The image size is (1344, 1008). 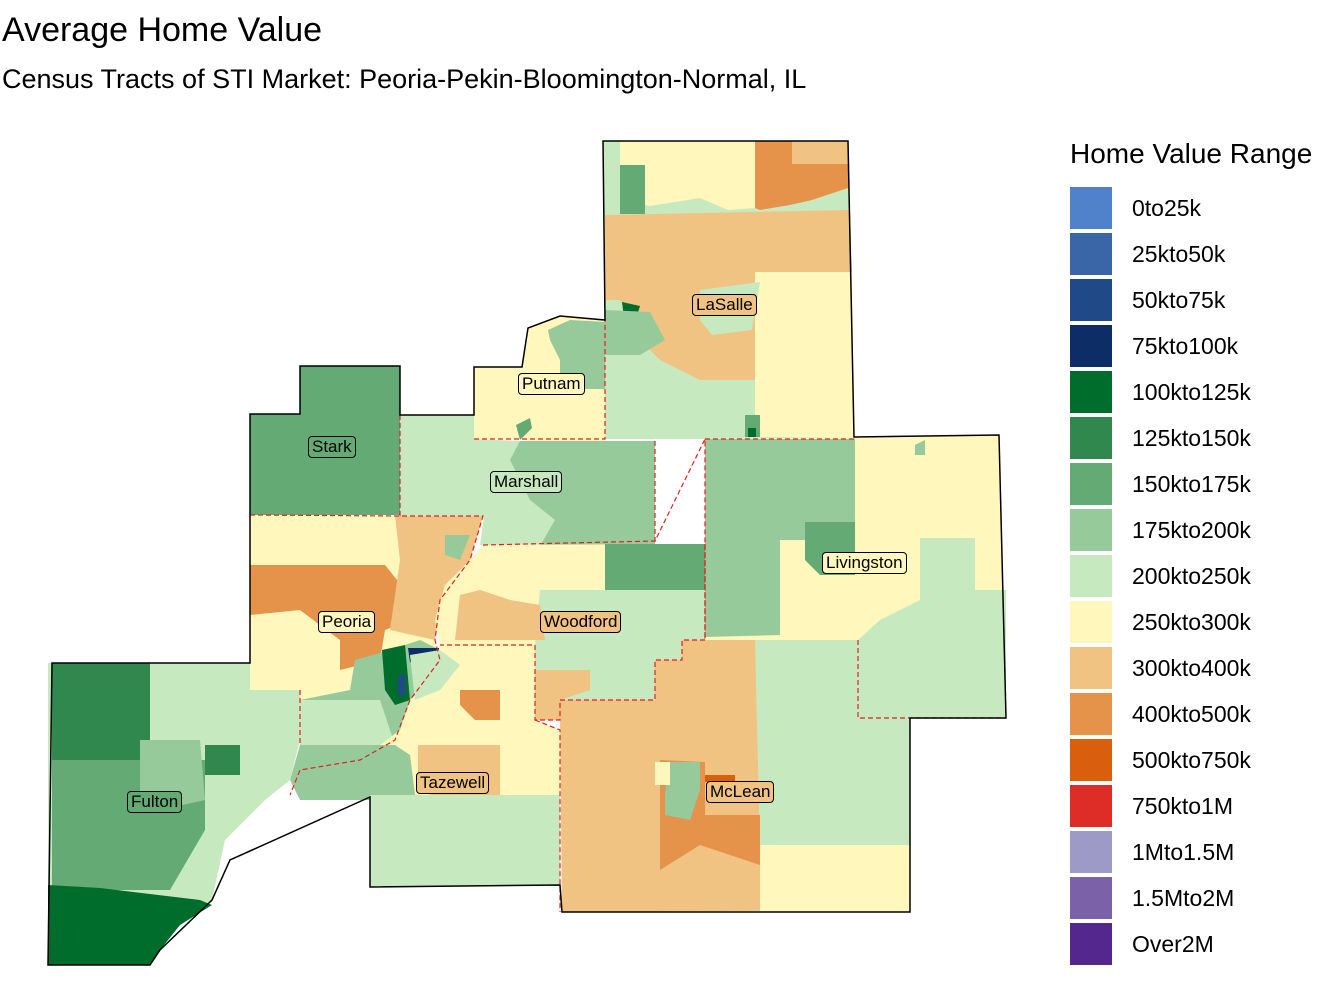 What do you see at coordinates (453, 783) in the screenshot?
I see `county-label: Tazewell` at bounding box center [453, 783].